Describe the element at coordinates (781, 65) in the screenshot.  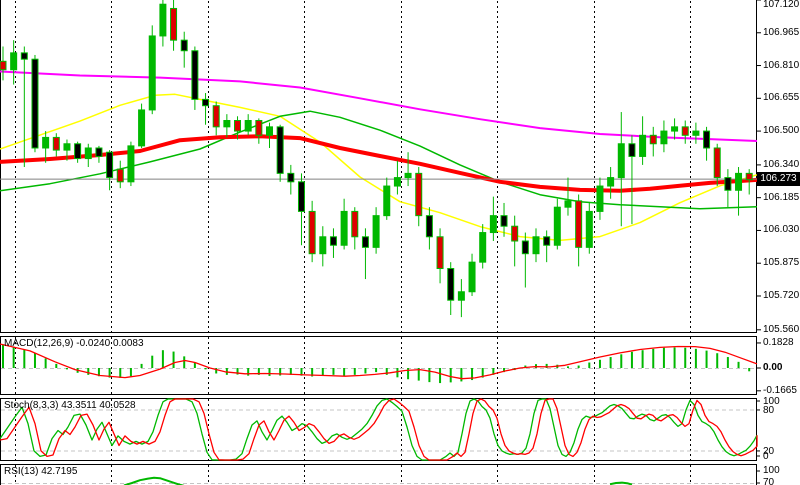
I see `price-axis-label: 106.810` at that location.